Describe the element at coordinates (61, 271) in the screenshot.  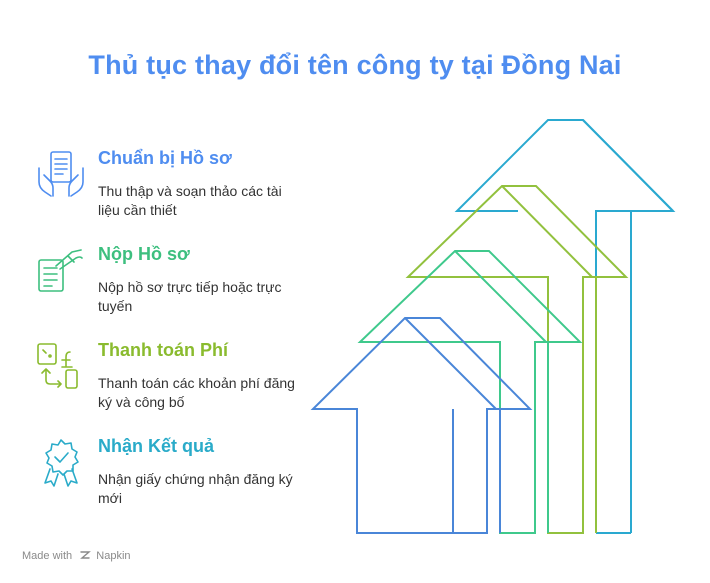
I see `document-submit-icon` at that location.